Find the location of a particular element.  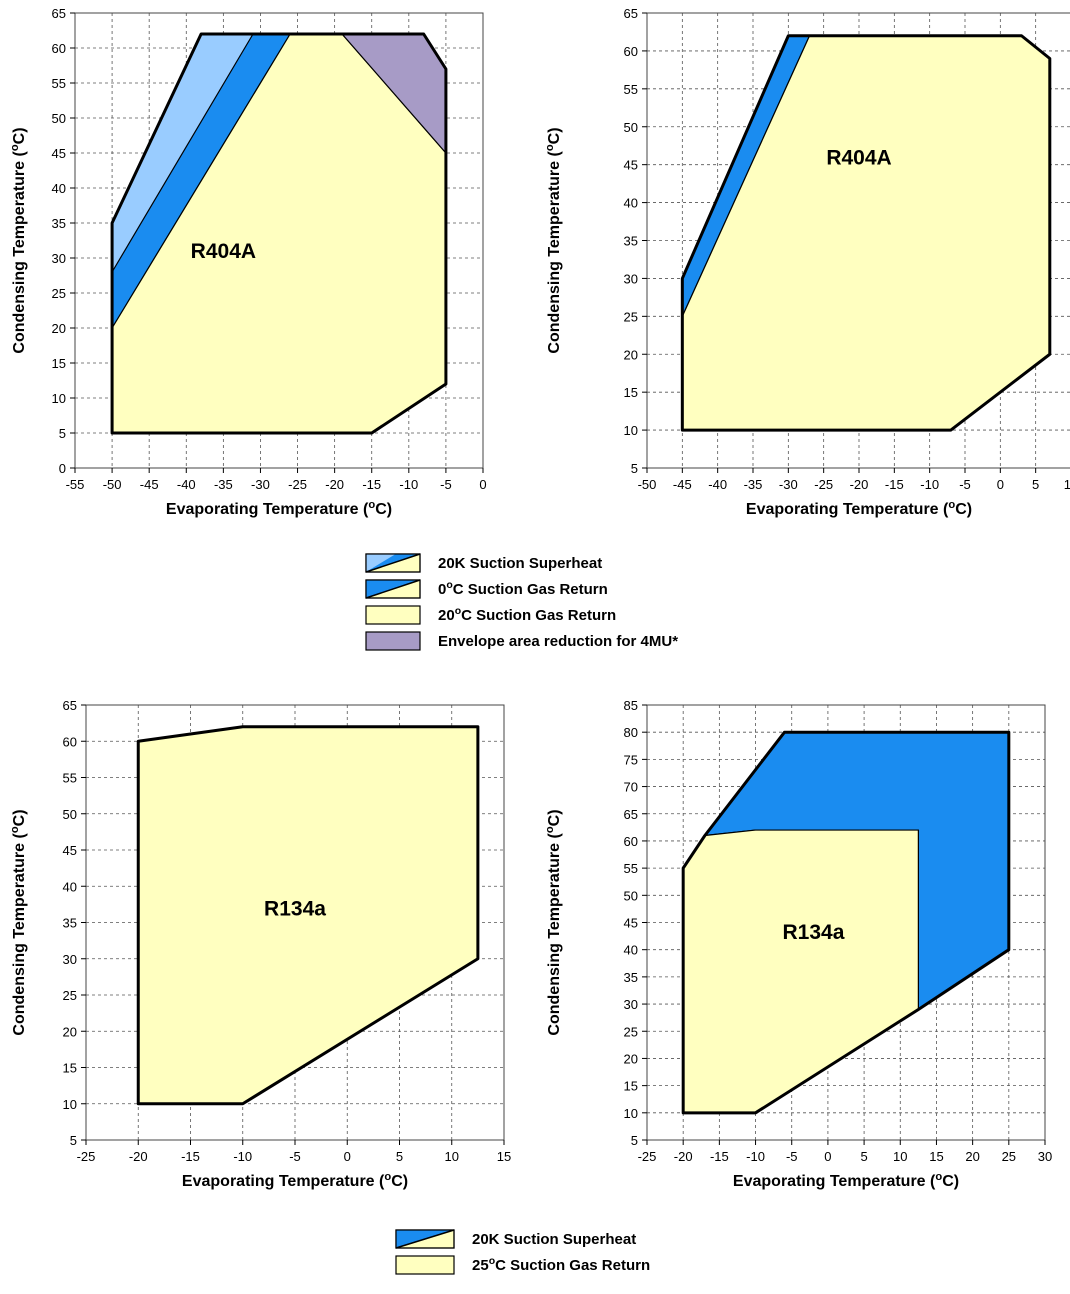

legend-item: 25oC Suction Gas Return is located at coordinates (522, 1265).